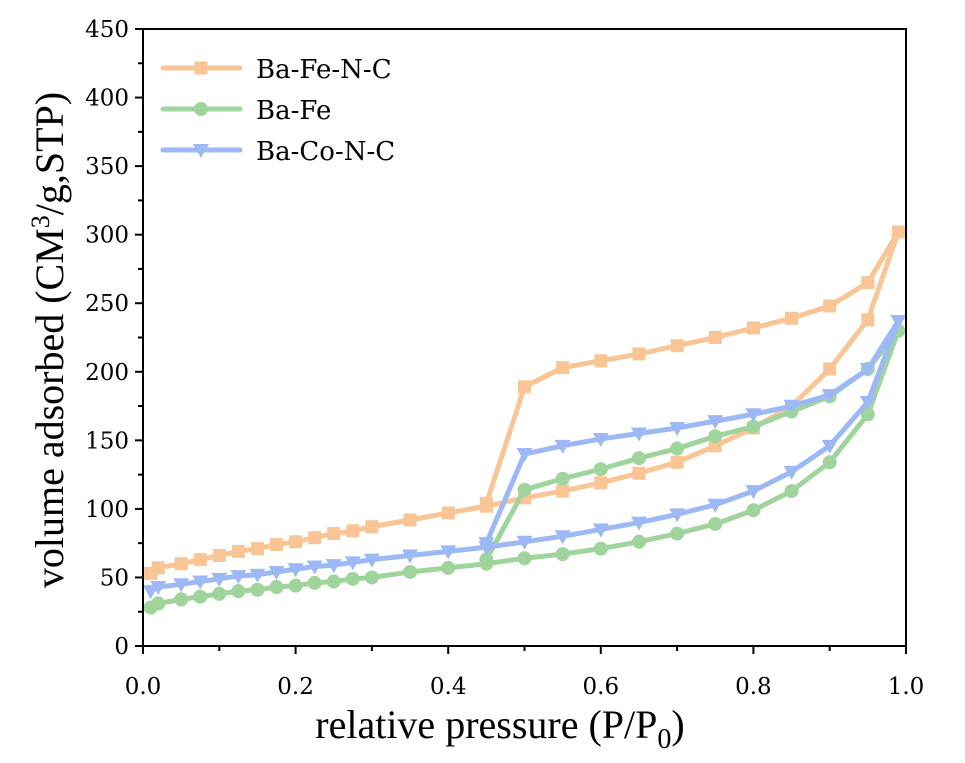 The height and width of the screenshot is (763, 965). I want to click on y-axis-ticks: 0 50 100 150 200 250 300 350 400 450, so click(114, 338).